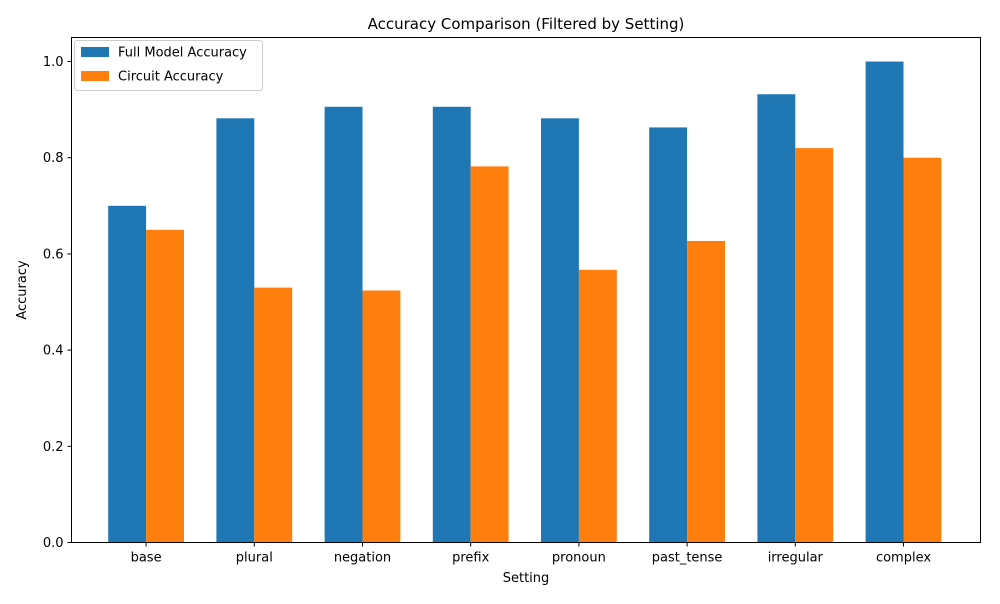 This screenshot has width=1000, height=604. I want to click on y-tick-label: 0.0, so click(53, 543).